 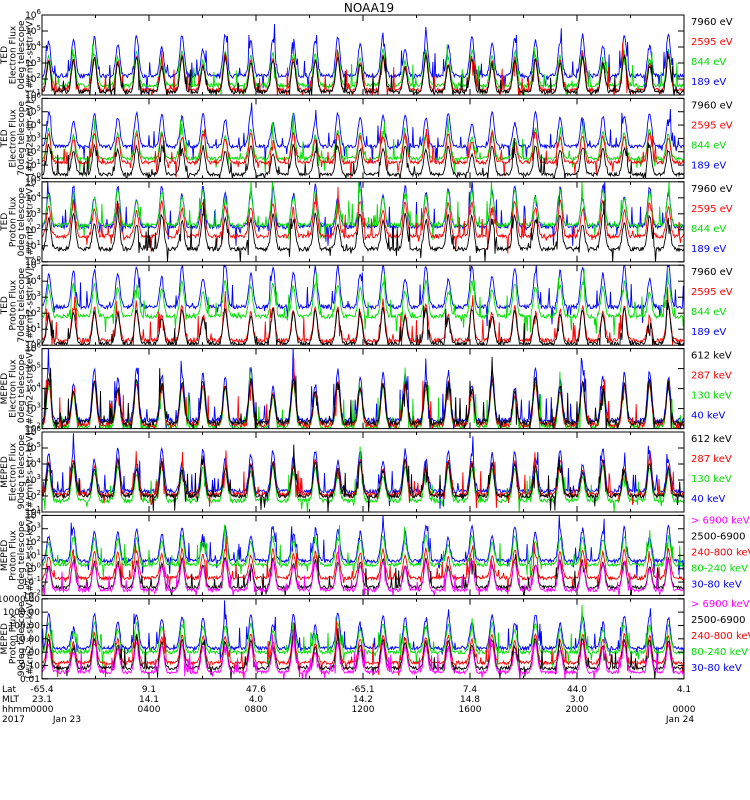 What do you see at coordinates (679, 720) in the screenshot?
I see `end-date-label: Jan 24` at bounding box center [679, 720].